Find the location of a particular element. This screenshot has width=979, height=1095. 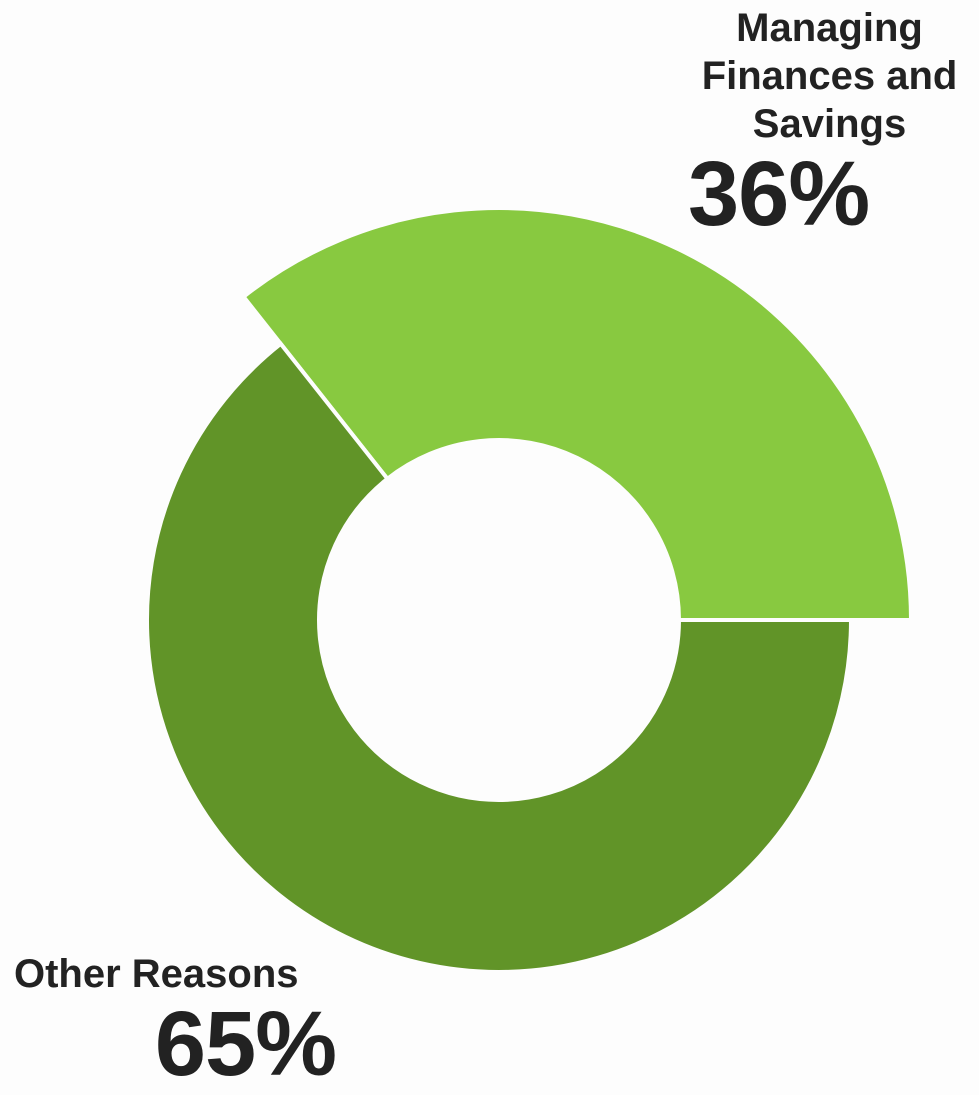

other-reasons-label: Other Reasons 65% is located at coordinates (179, 1020).